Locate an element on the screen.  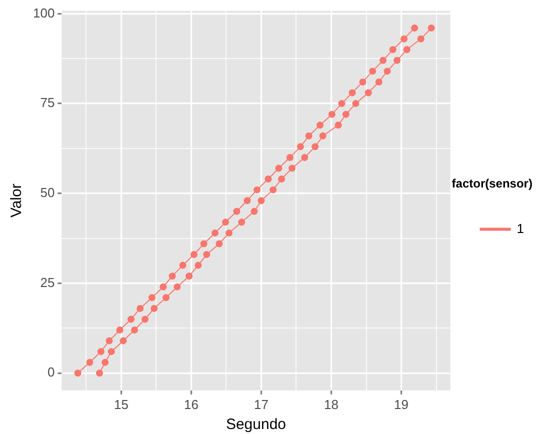
x-tick-label: 17 is located at coordinates (261, 404).